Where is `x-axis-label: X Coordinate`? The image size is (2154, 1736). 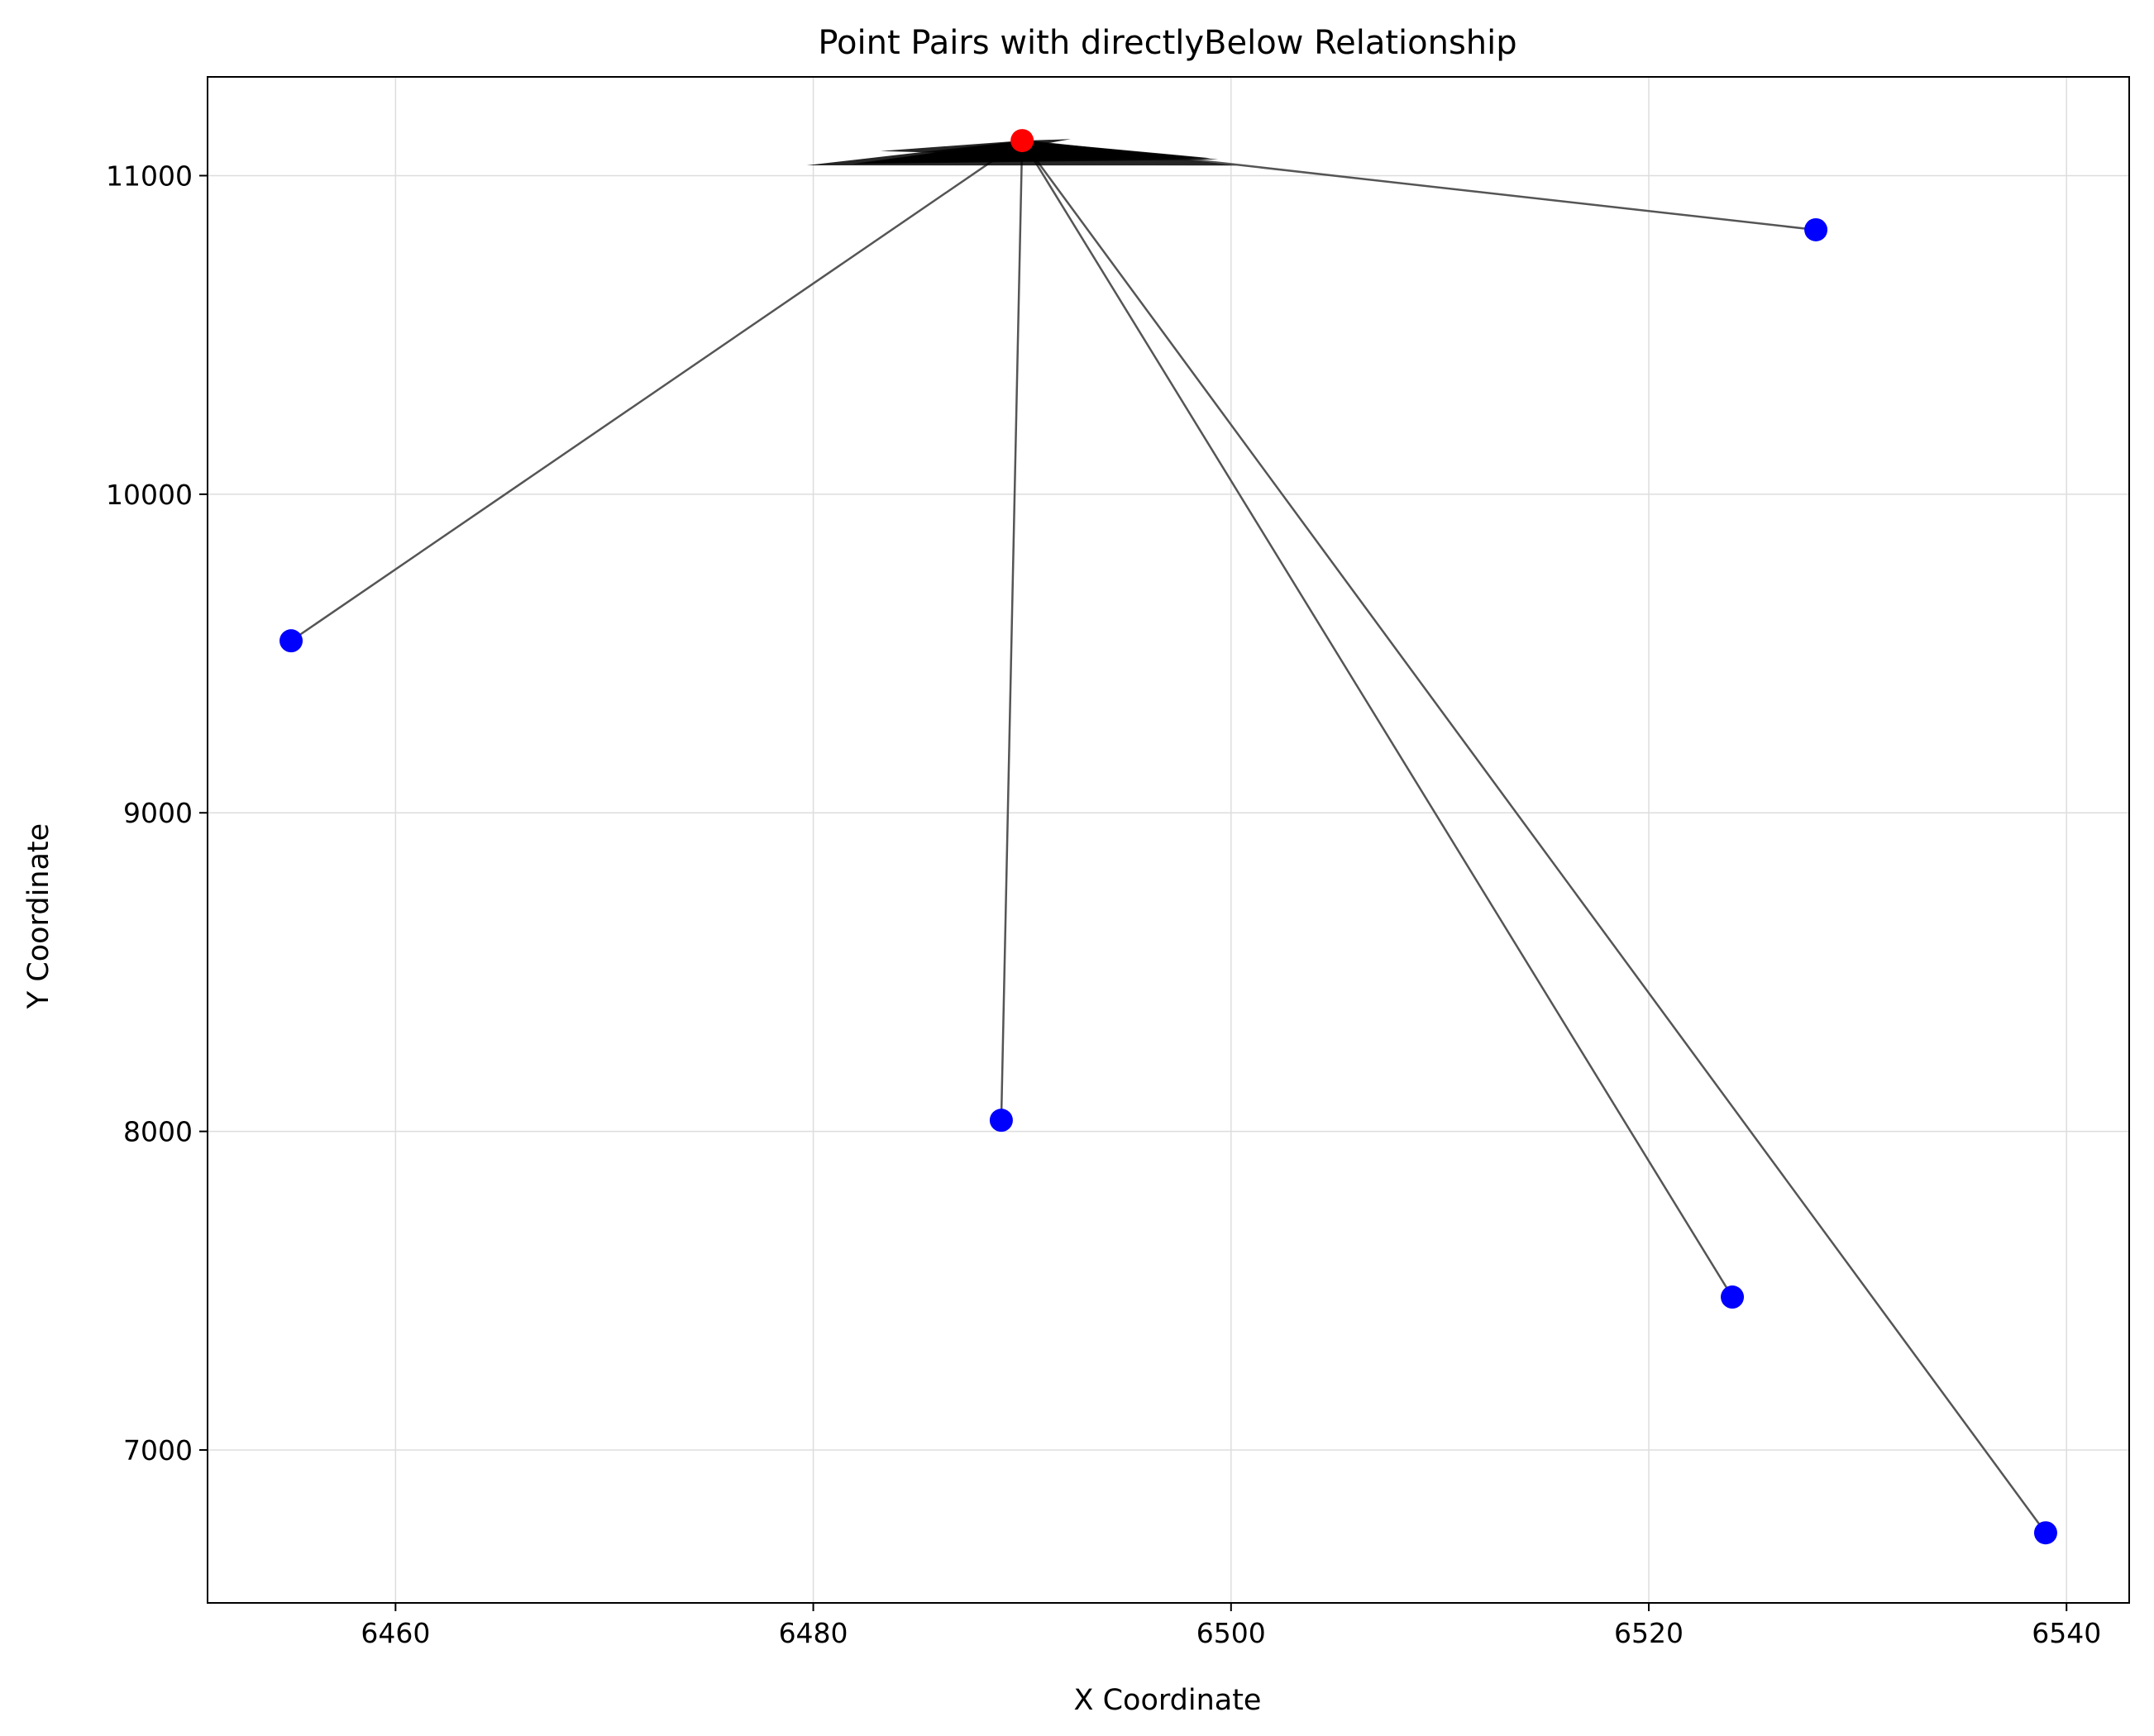 x-axis-label: X Coordinate is located at coordinates (1168, 1701).